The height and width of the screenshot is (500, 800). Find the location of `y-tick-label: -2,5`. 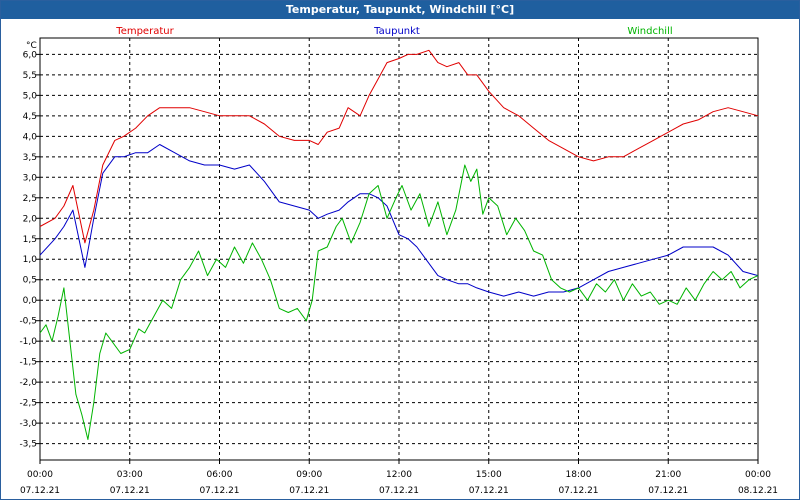

y-tick-label: -2,5 is located at coordinates (28, 404).